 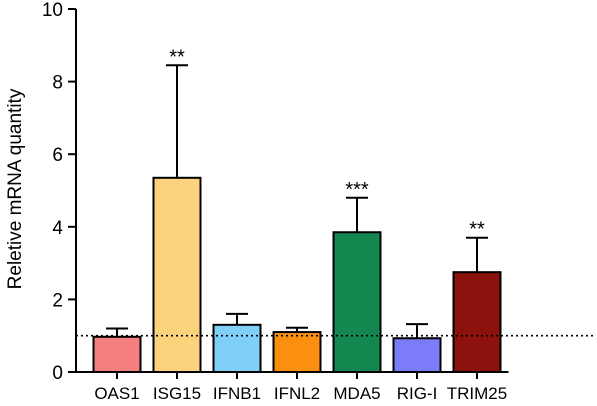 I want to click on significance-label: ***, so click(x=357, y=190).